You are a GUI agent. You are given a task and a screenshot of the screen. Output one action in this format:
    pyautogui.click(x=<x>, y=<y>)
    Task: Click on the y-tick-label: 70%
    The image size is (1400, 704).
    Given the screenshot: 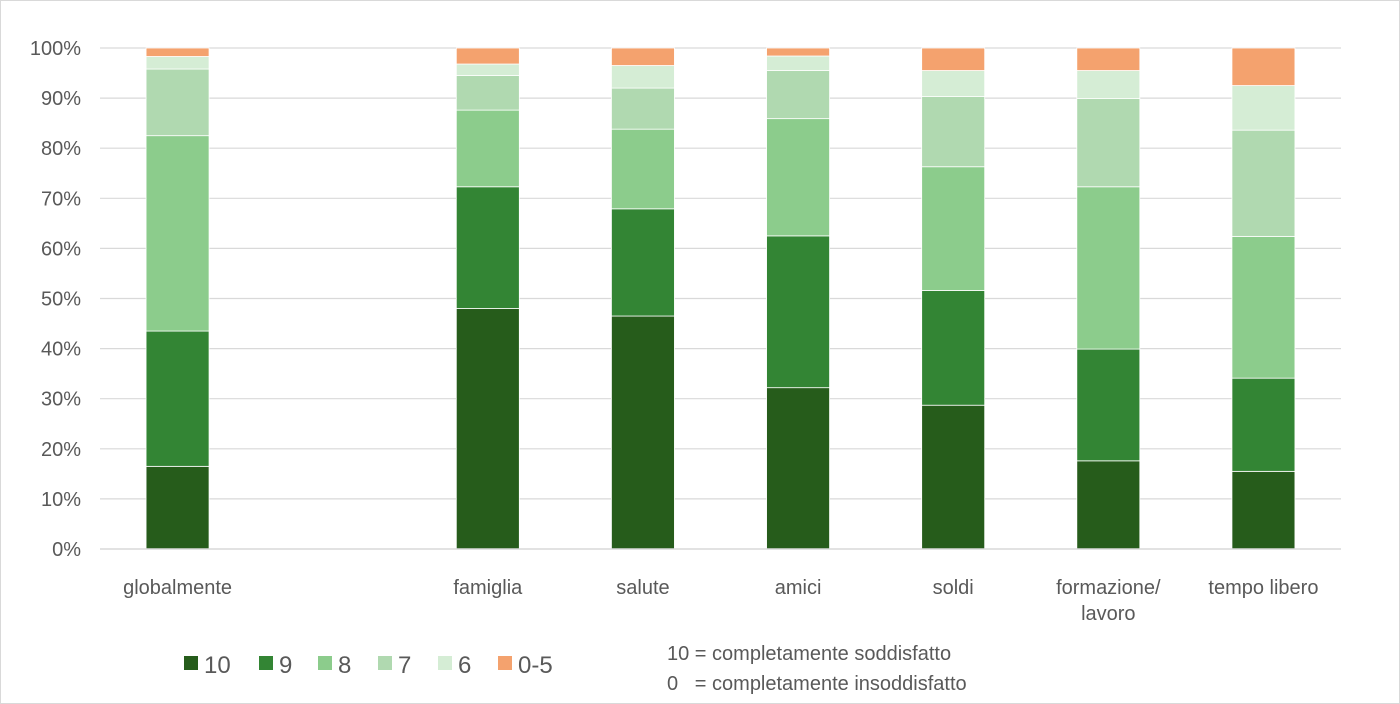 What is the action you would take?
    pyautogui.click(x=61, y=199)
    